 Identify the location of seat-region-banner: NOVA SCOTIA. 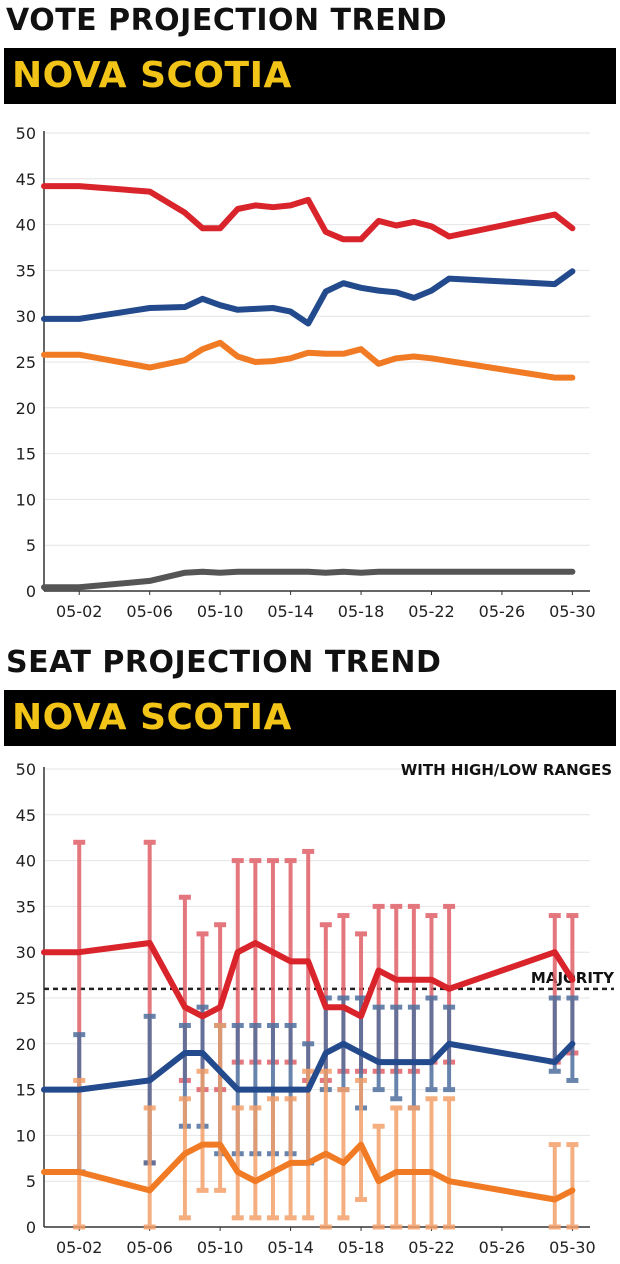
(310, 718).